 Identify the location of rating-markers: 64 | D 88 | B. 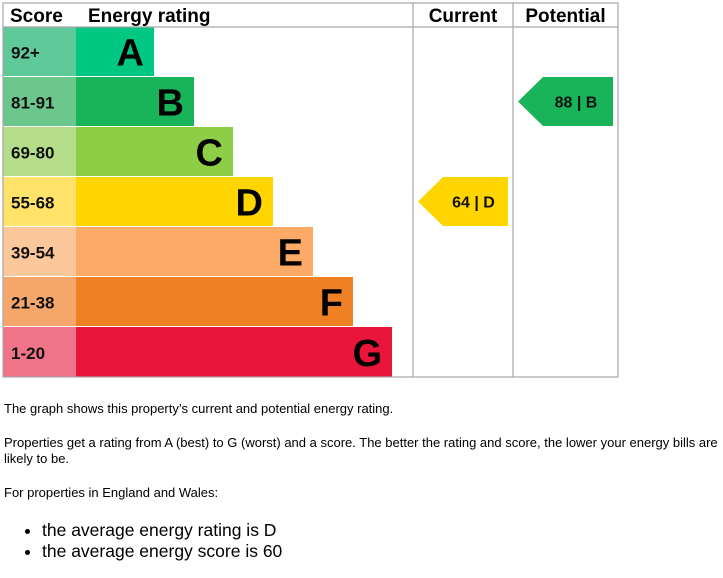
(515, 151).